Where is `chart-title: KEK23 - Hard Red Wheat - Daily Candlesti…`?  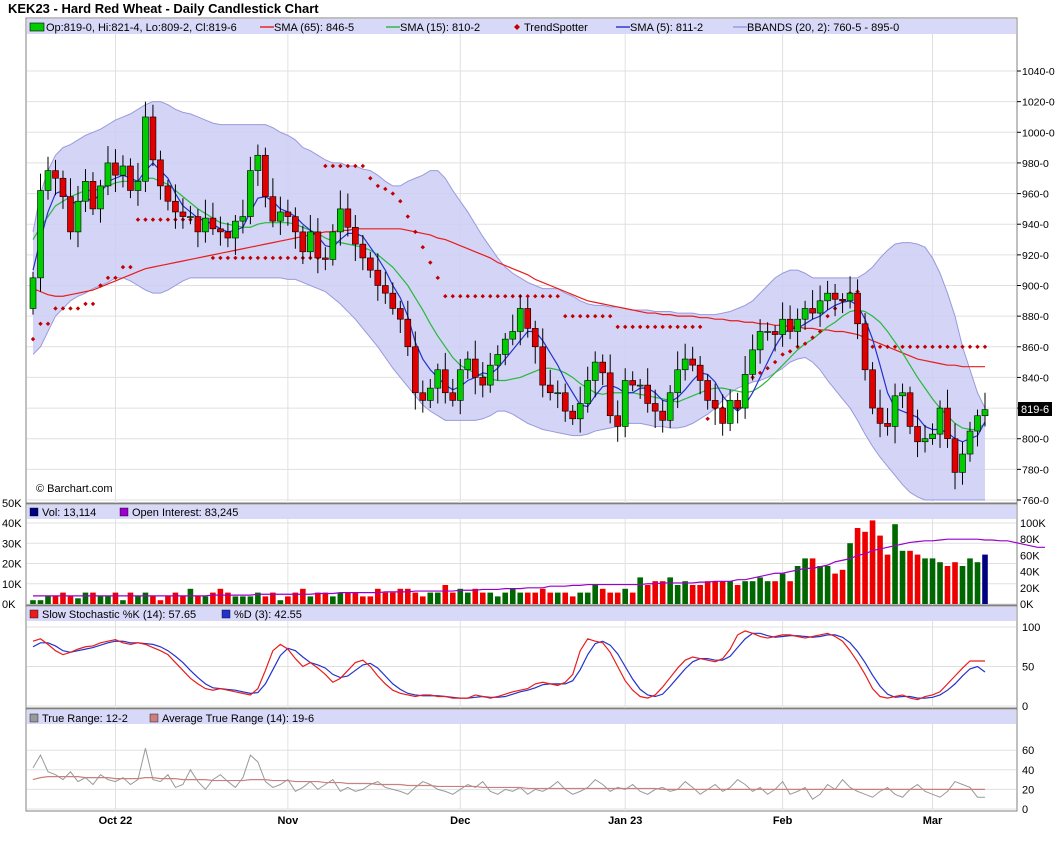 chart-title: KEK23 - Hard Red Wheat - Daily Candlesti… is located at coordinates (163, 8).